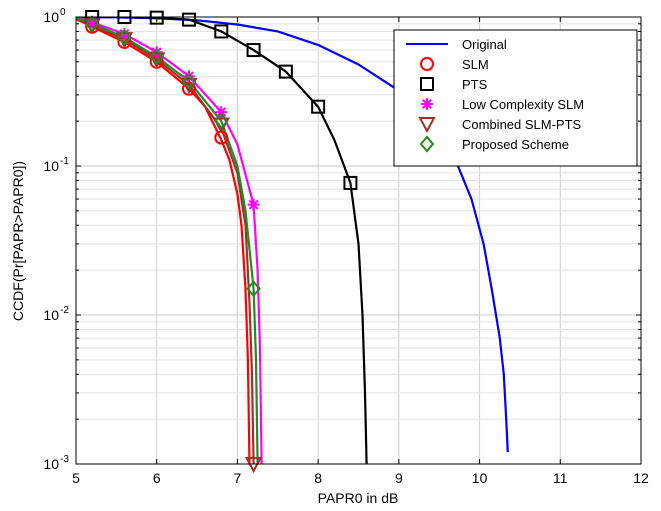 The width and height of the screenshot is (661, 511). Describe the element at coordinates (18, 241) in the screenshot. I see `y-axis-label: CCDF(Pr[PAPR>PAPR0])` at that location.